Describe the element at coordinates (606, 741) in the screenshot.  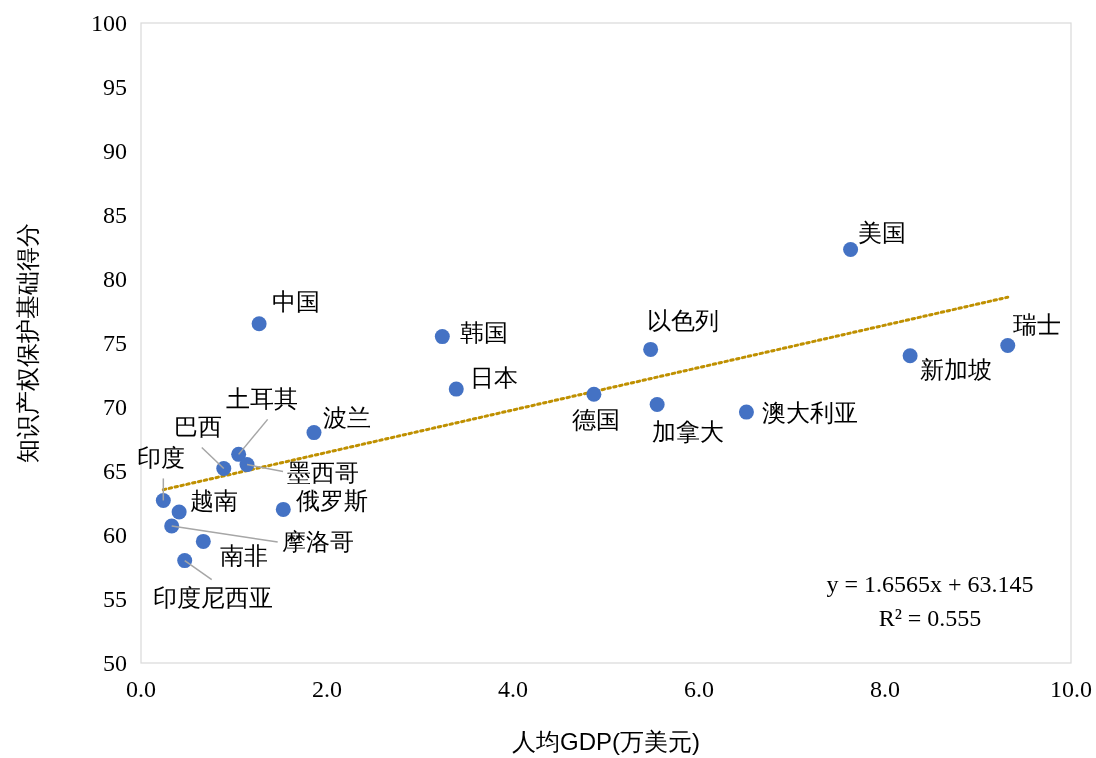
I see `x-axis-title: 人均GDP(万美元)` at that location.